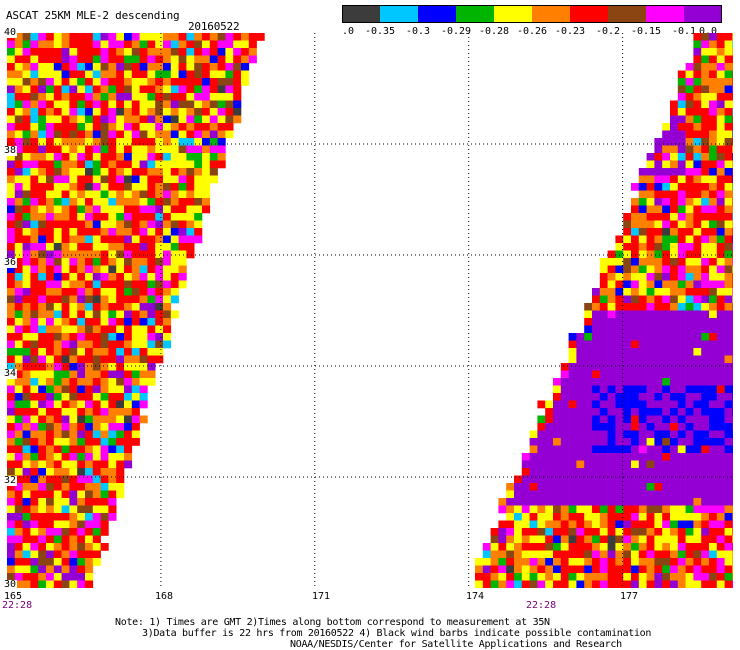  Describe the element at coordinates (627, 14) in the screenshot. I see `colorbar-swatch` at that location.